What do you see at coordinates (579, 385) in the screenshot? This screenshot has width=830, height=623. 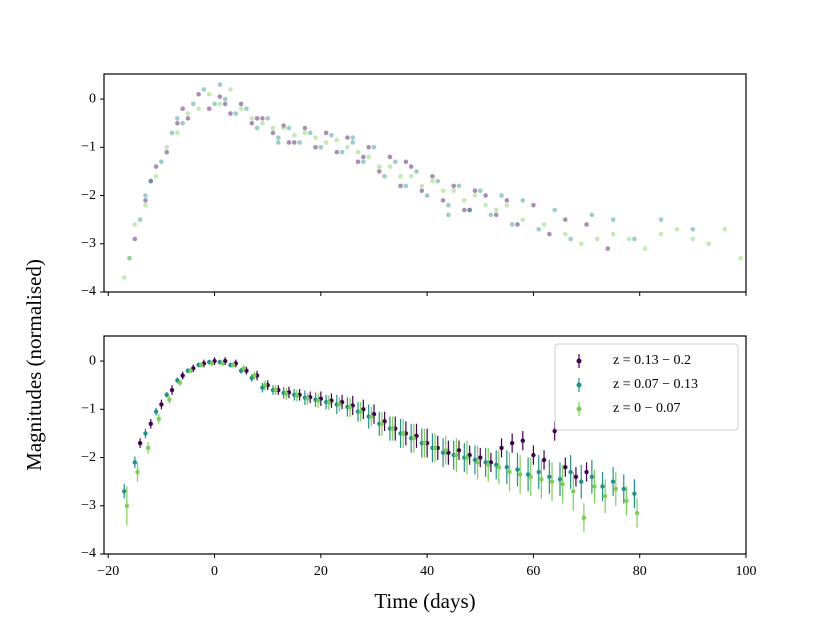 I see `legend-swatch` at bounding box center [579, 385].